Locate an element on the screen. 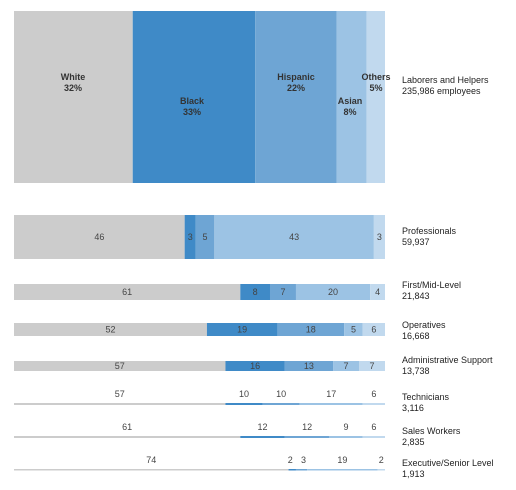 The height and width of the screenshot is (490, 516). bar-segment-administrative-support-hispanic is located at coordinates (309, 366).